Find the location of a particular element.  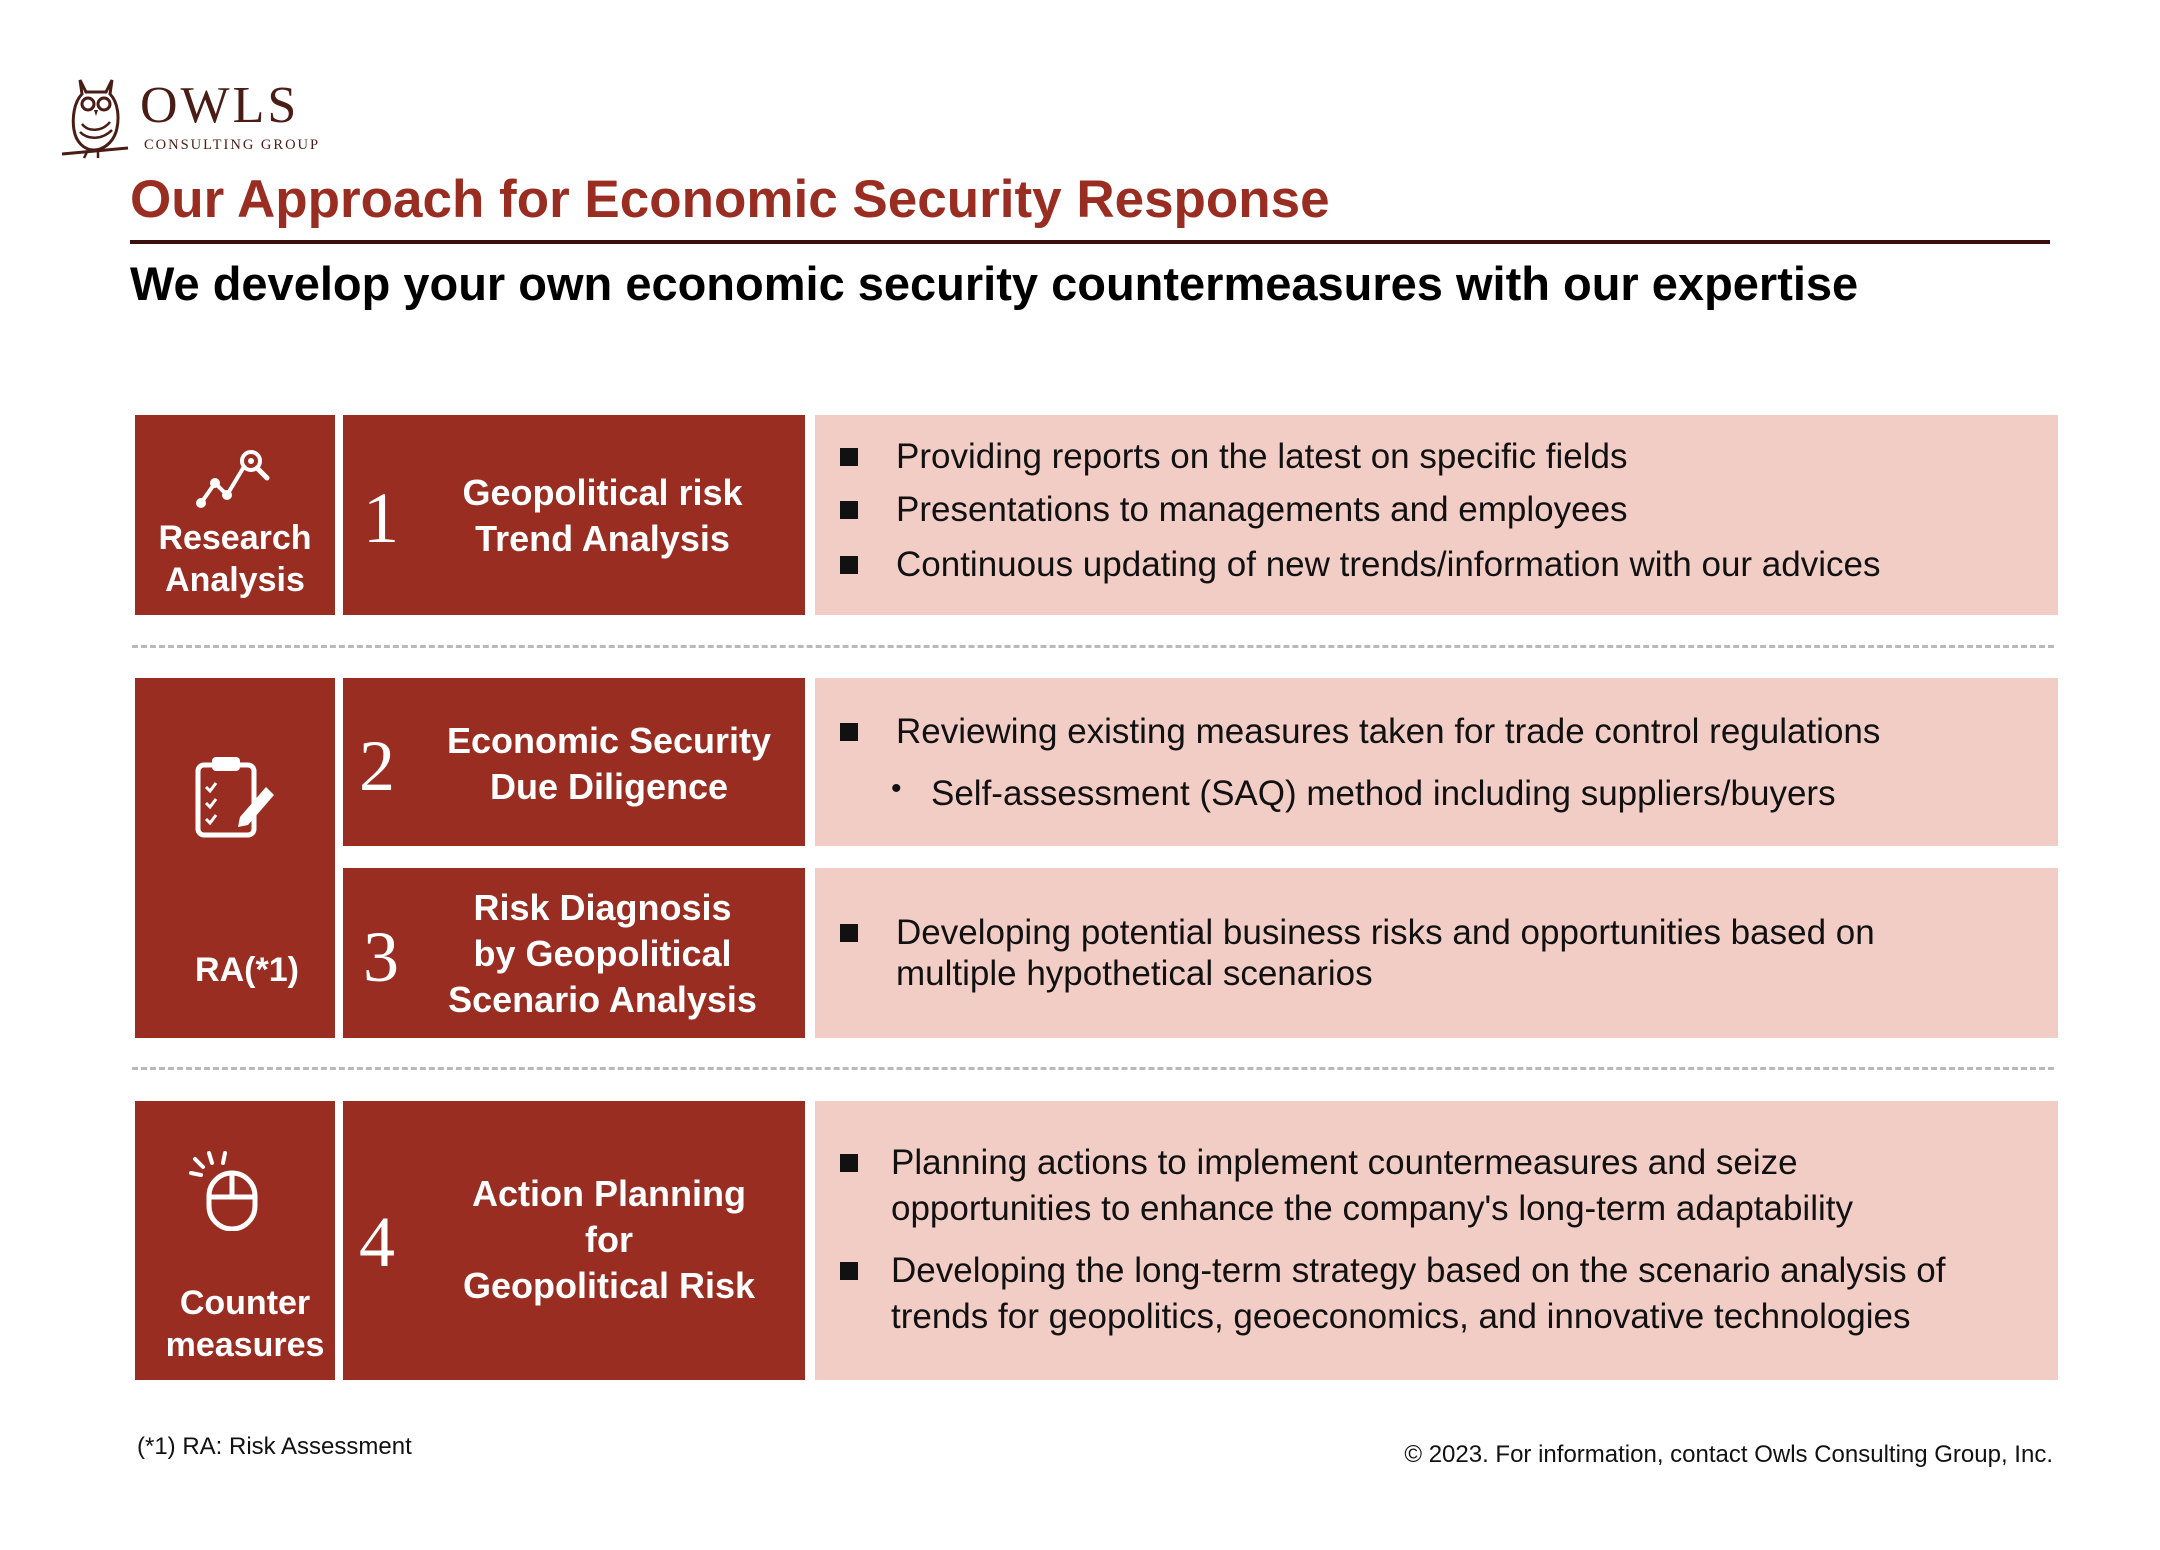

step-card-4: 4 Action Planning for Geopolitical Risk is located at coordinates (574, 1240).